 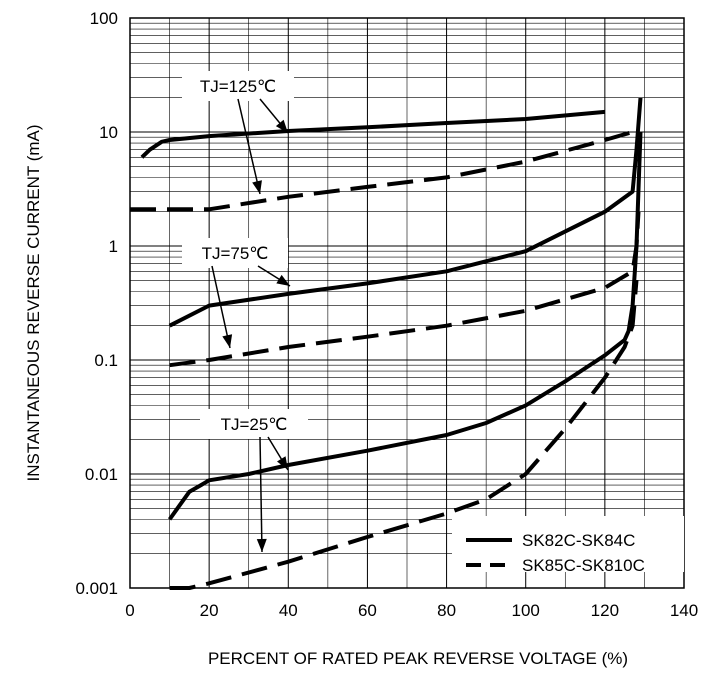 I want to click on annotation-label: TJ=75℃, so click(x=235, y=253).